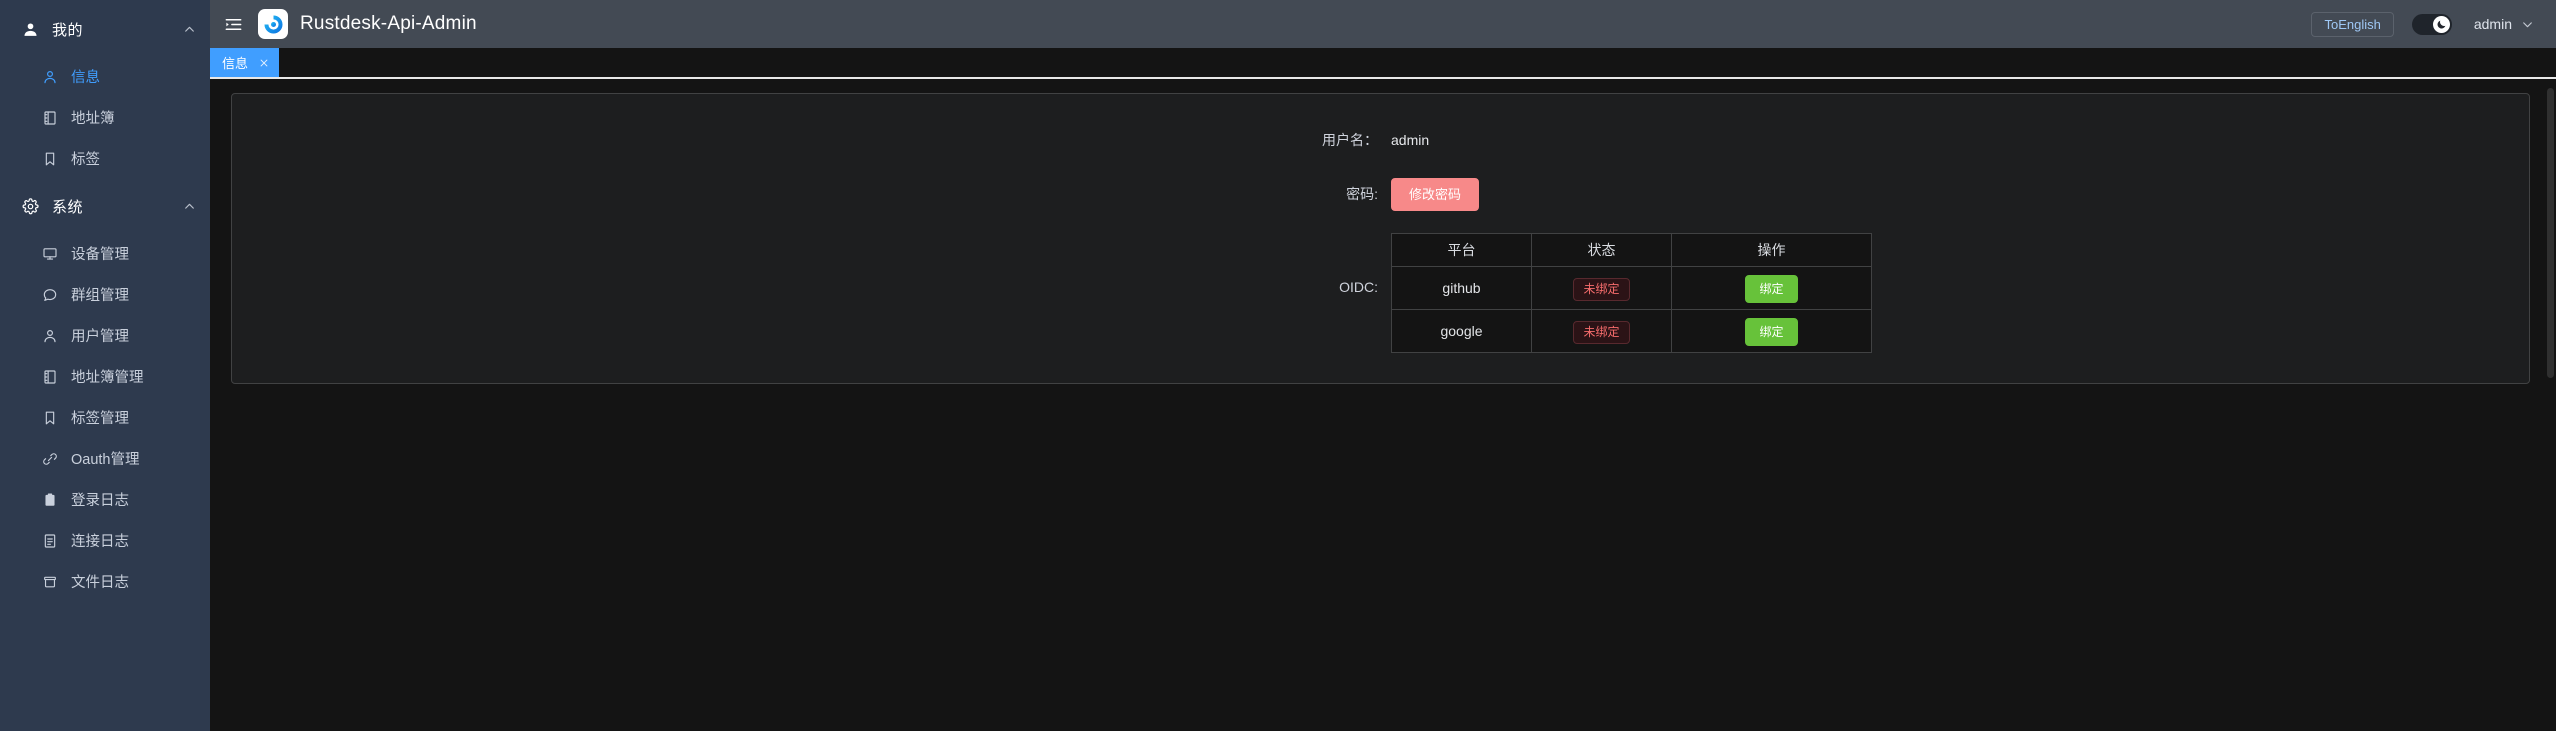 The width and height of the screenshot is (2556, 731). Describe the element at coordinates (2550, 233) in the screenshot. I see `page-scrollbar` at that location.